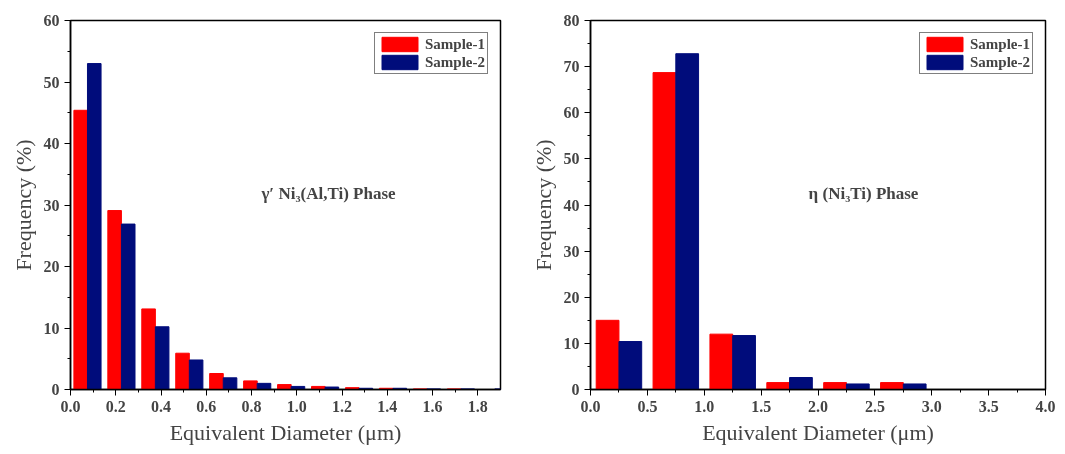 This screenshot has height=454, width=1065. What do you see at coordinates (342, 406) in the screenshot?
I see `x-tick-label: 1.2` at bounding box center [342, 406].